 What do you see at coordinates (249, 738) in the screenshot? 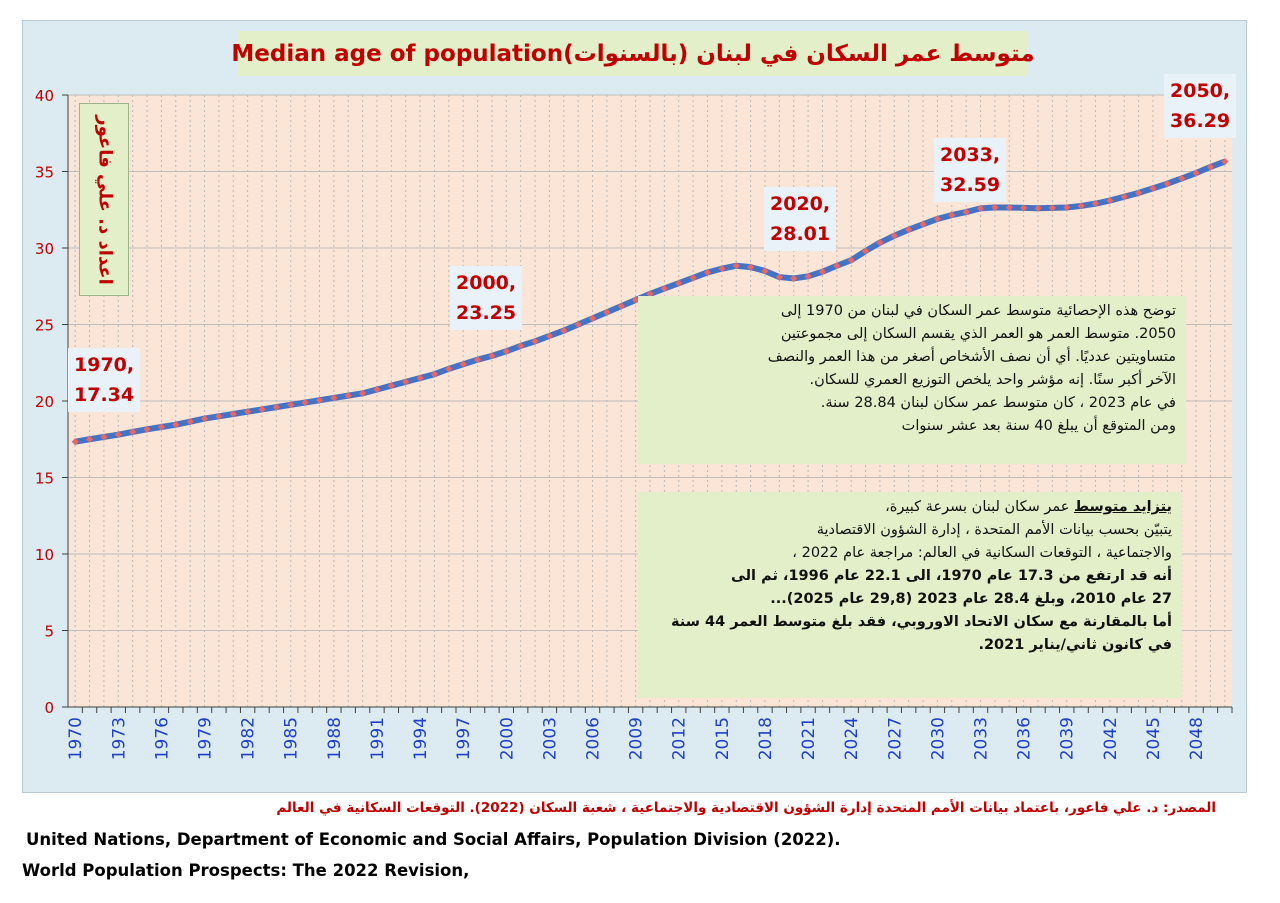
I see `x-tick-label: 1982` at bounding box center [249, 738].